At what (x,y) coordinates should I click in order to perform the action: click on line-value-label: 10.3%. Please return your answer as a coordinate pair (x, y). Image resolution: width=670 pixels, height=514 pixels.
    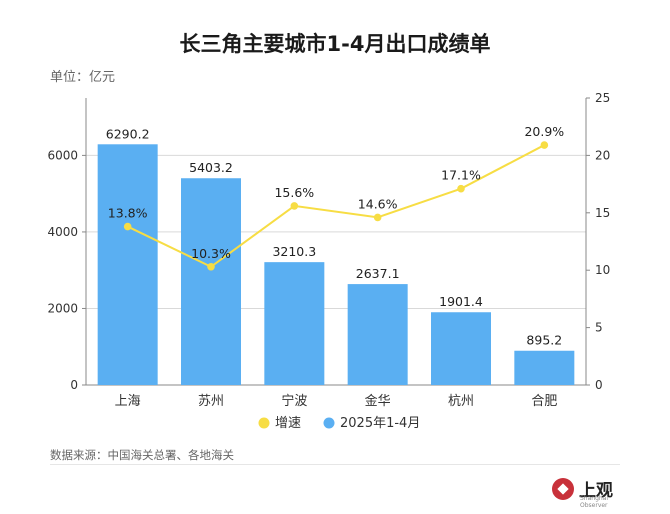
    Looking at the image, I should click on (211, 253).